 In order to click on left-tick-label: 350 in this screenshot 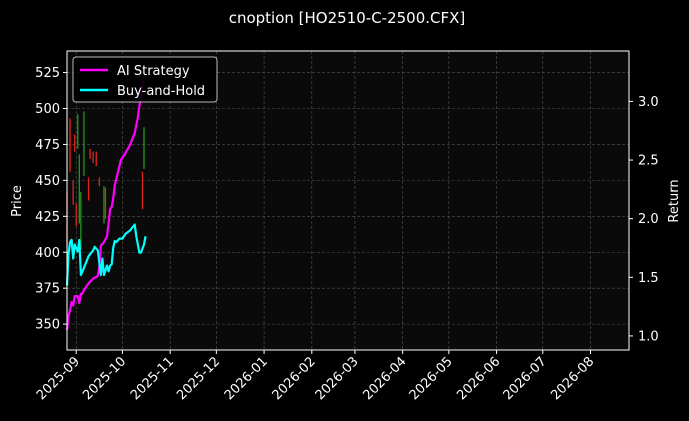, I will do `click(47, 325)`.